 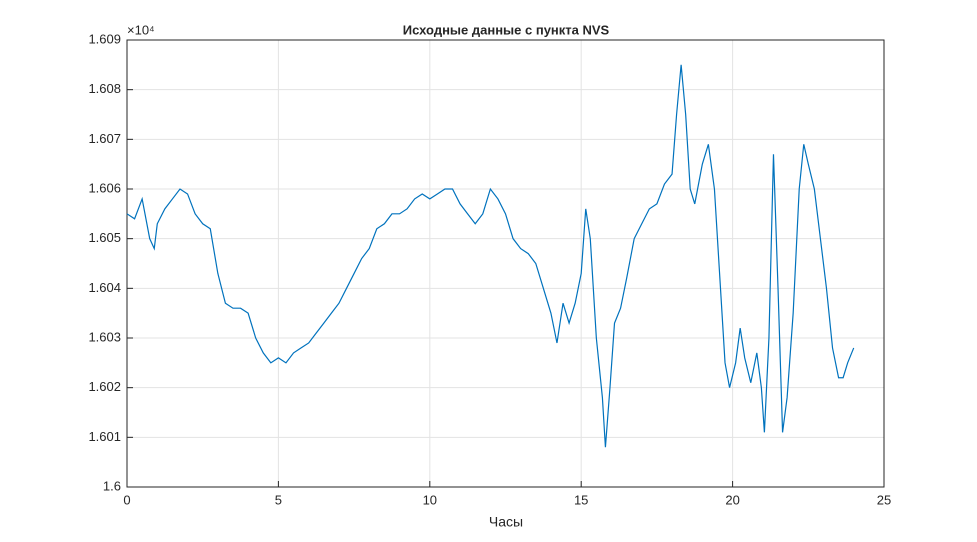 What do you see at coordinates (104, 88) in the screenshot?
I see `y-tick-label: 1.608` at bounding box center [104, 88].